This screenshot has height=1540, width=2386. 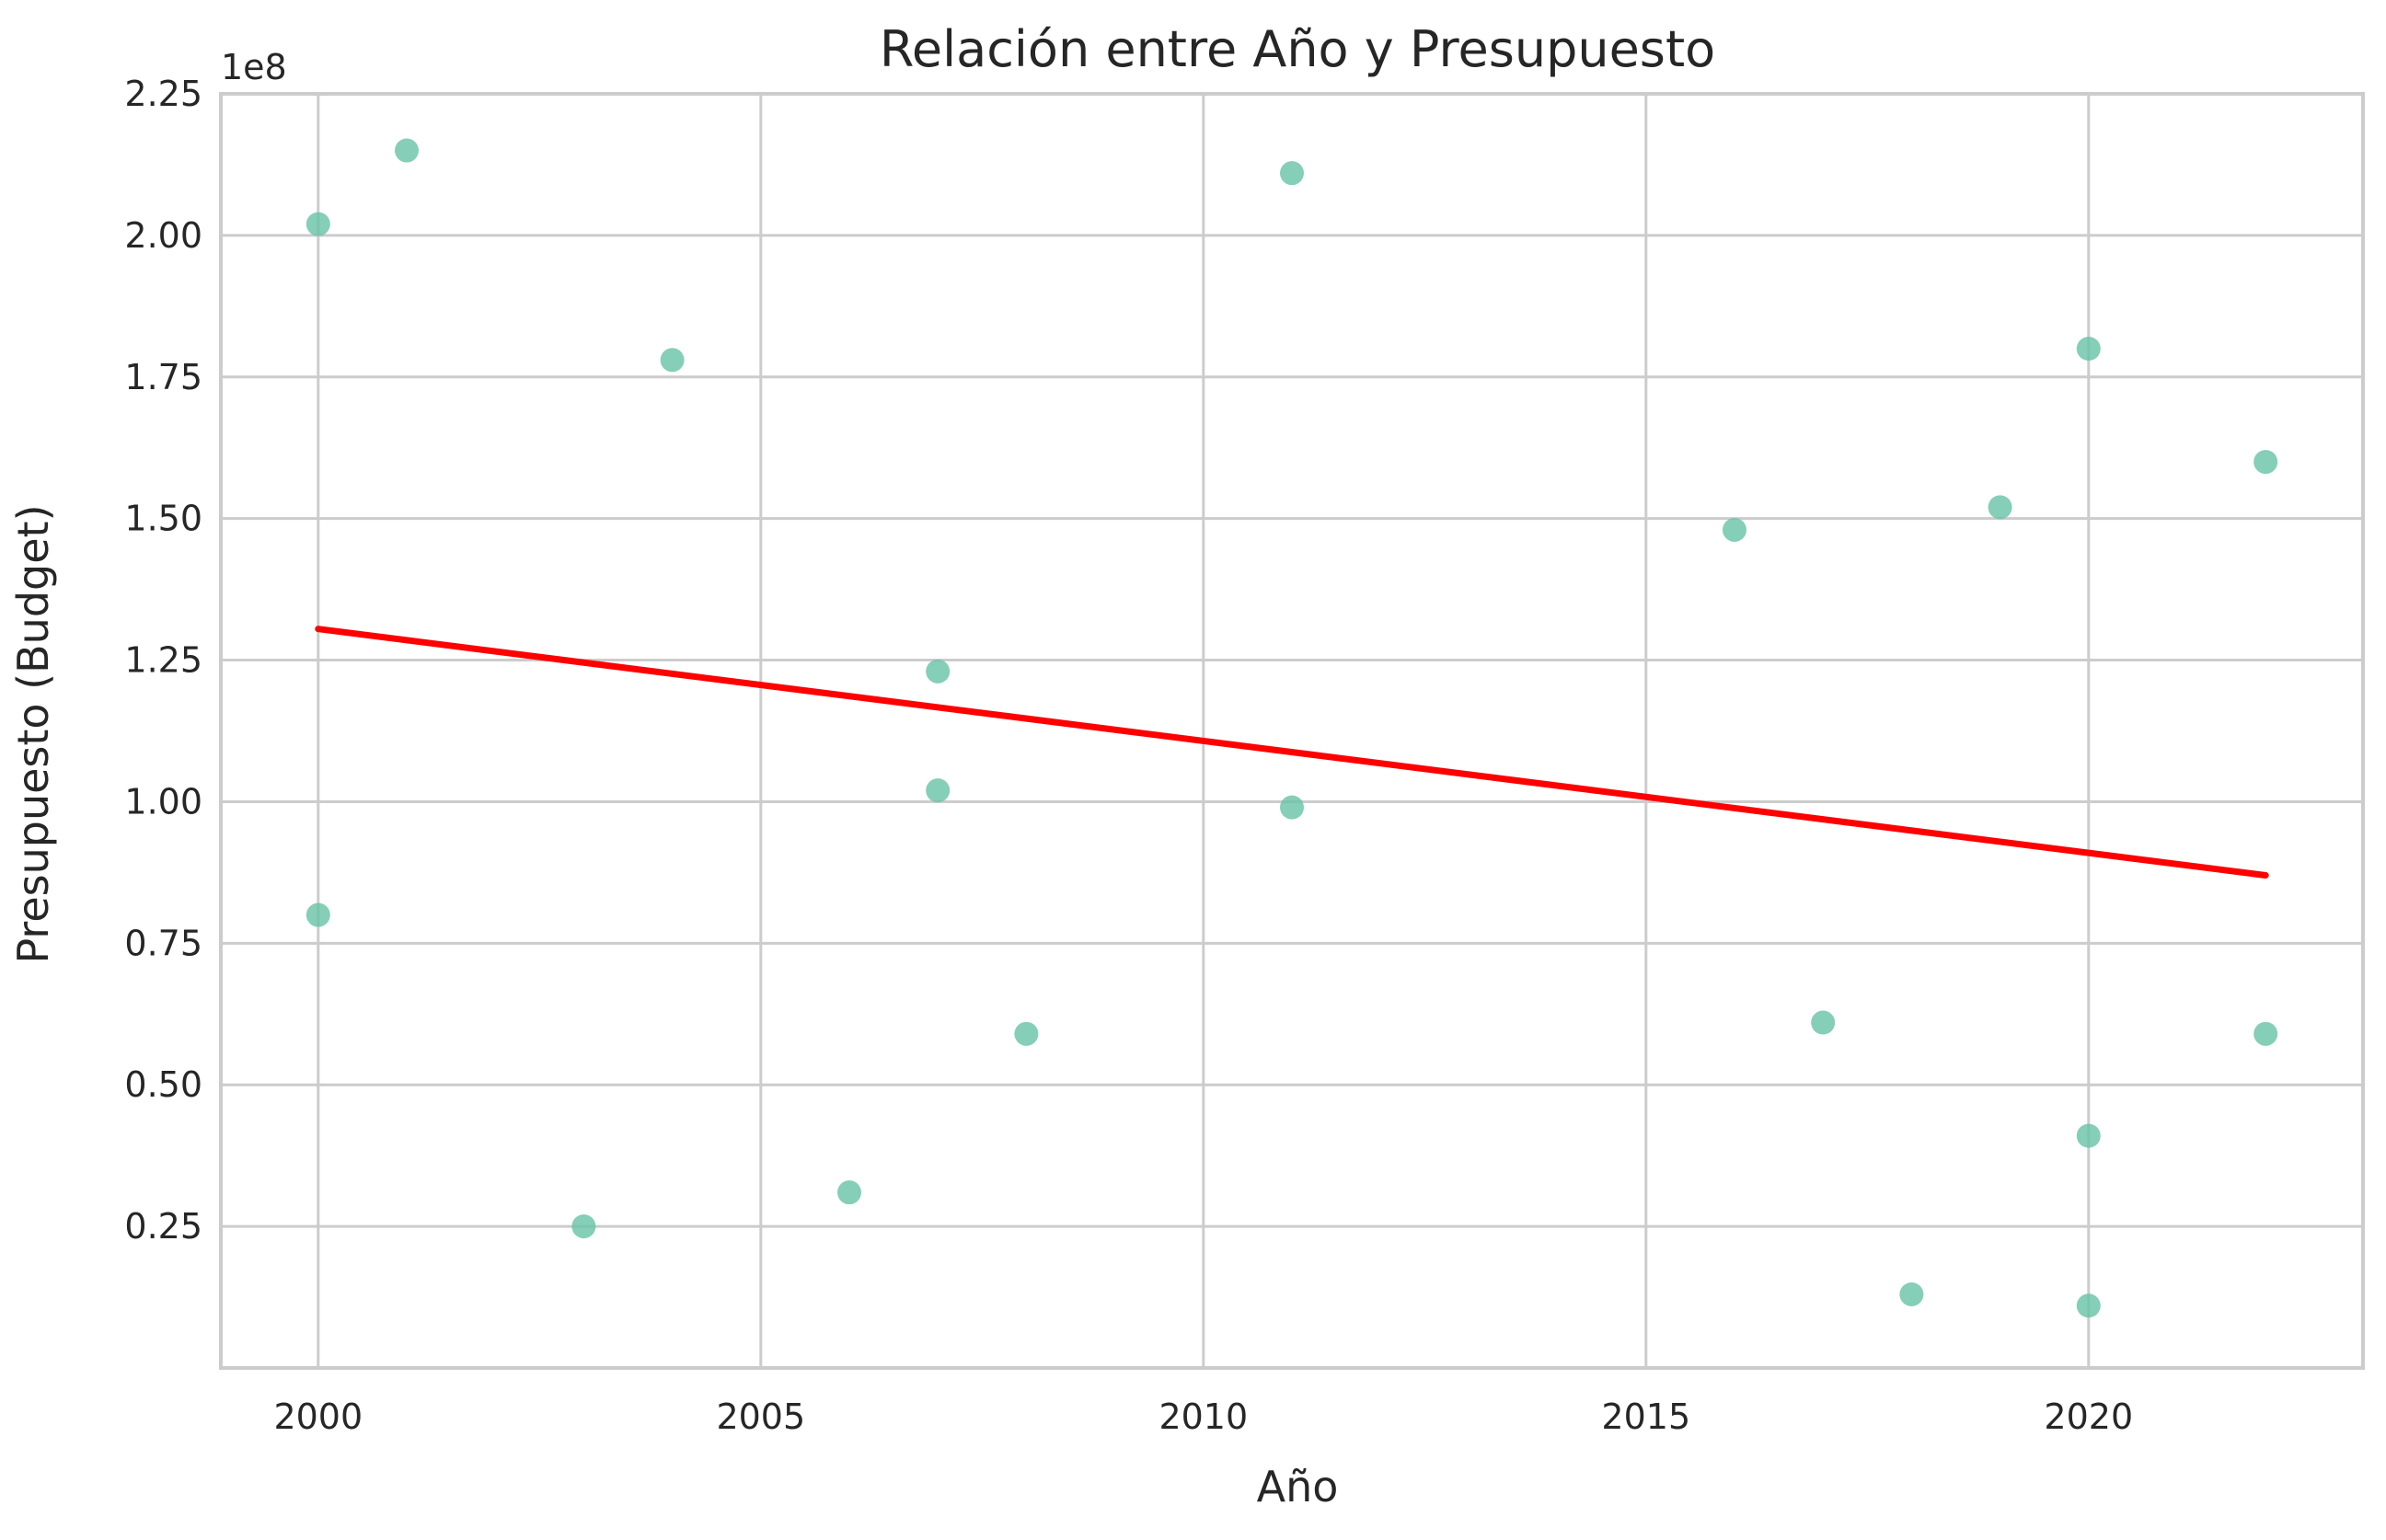 What do you see at coordinates (163, 943) in the screenshot?
I see `y-tick-label: 0.75` at bounding box center [163, 943].